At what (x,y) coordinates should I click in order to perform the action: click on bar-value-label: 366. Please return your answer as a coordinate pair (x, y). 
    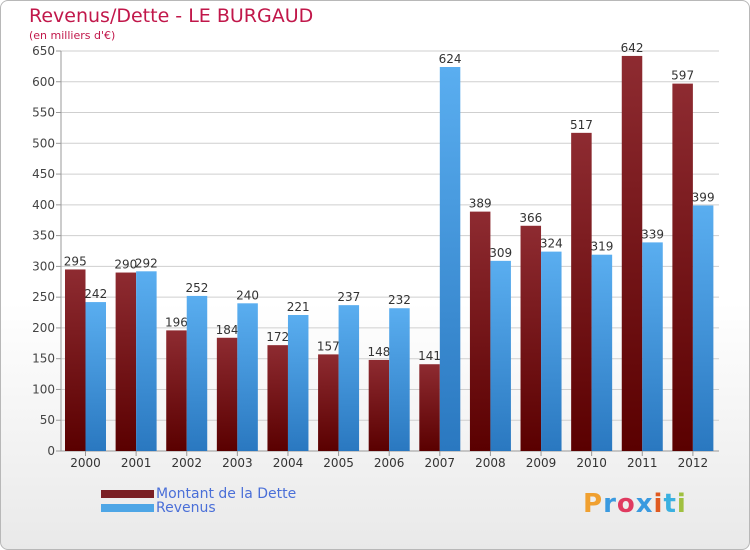
    Looking at the image, I should click on (530, 218).